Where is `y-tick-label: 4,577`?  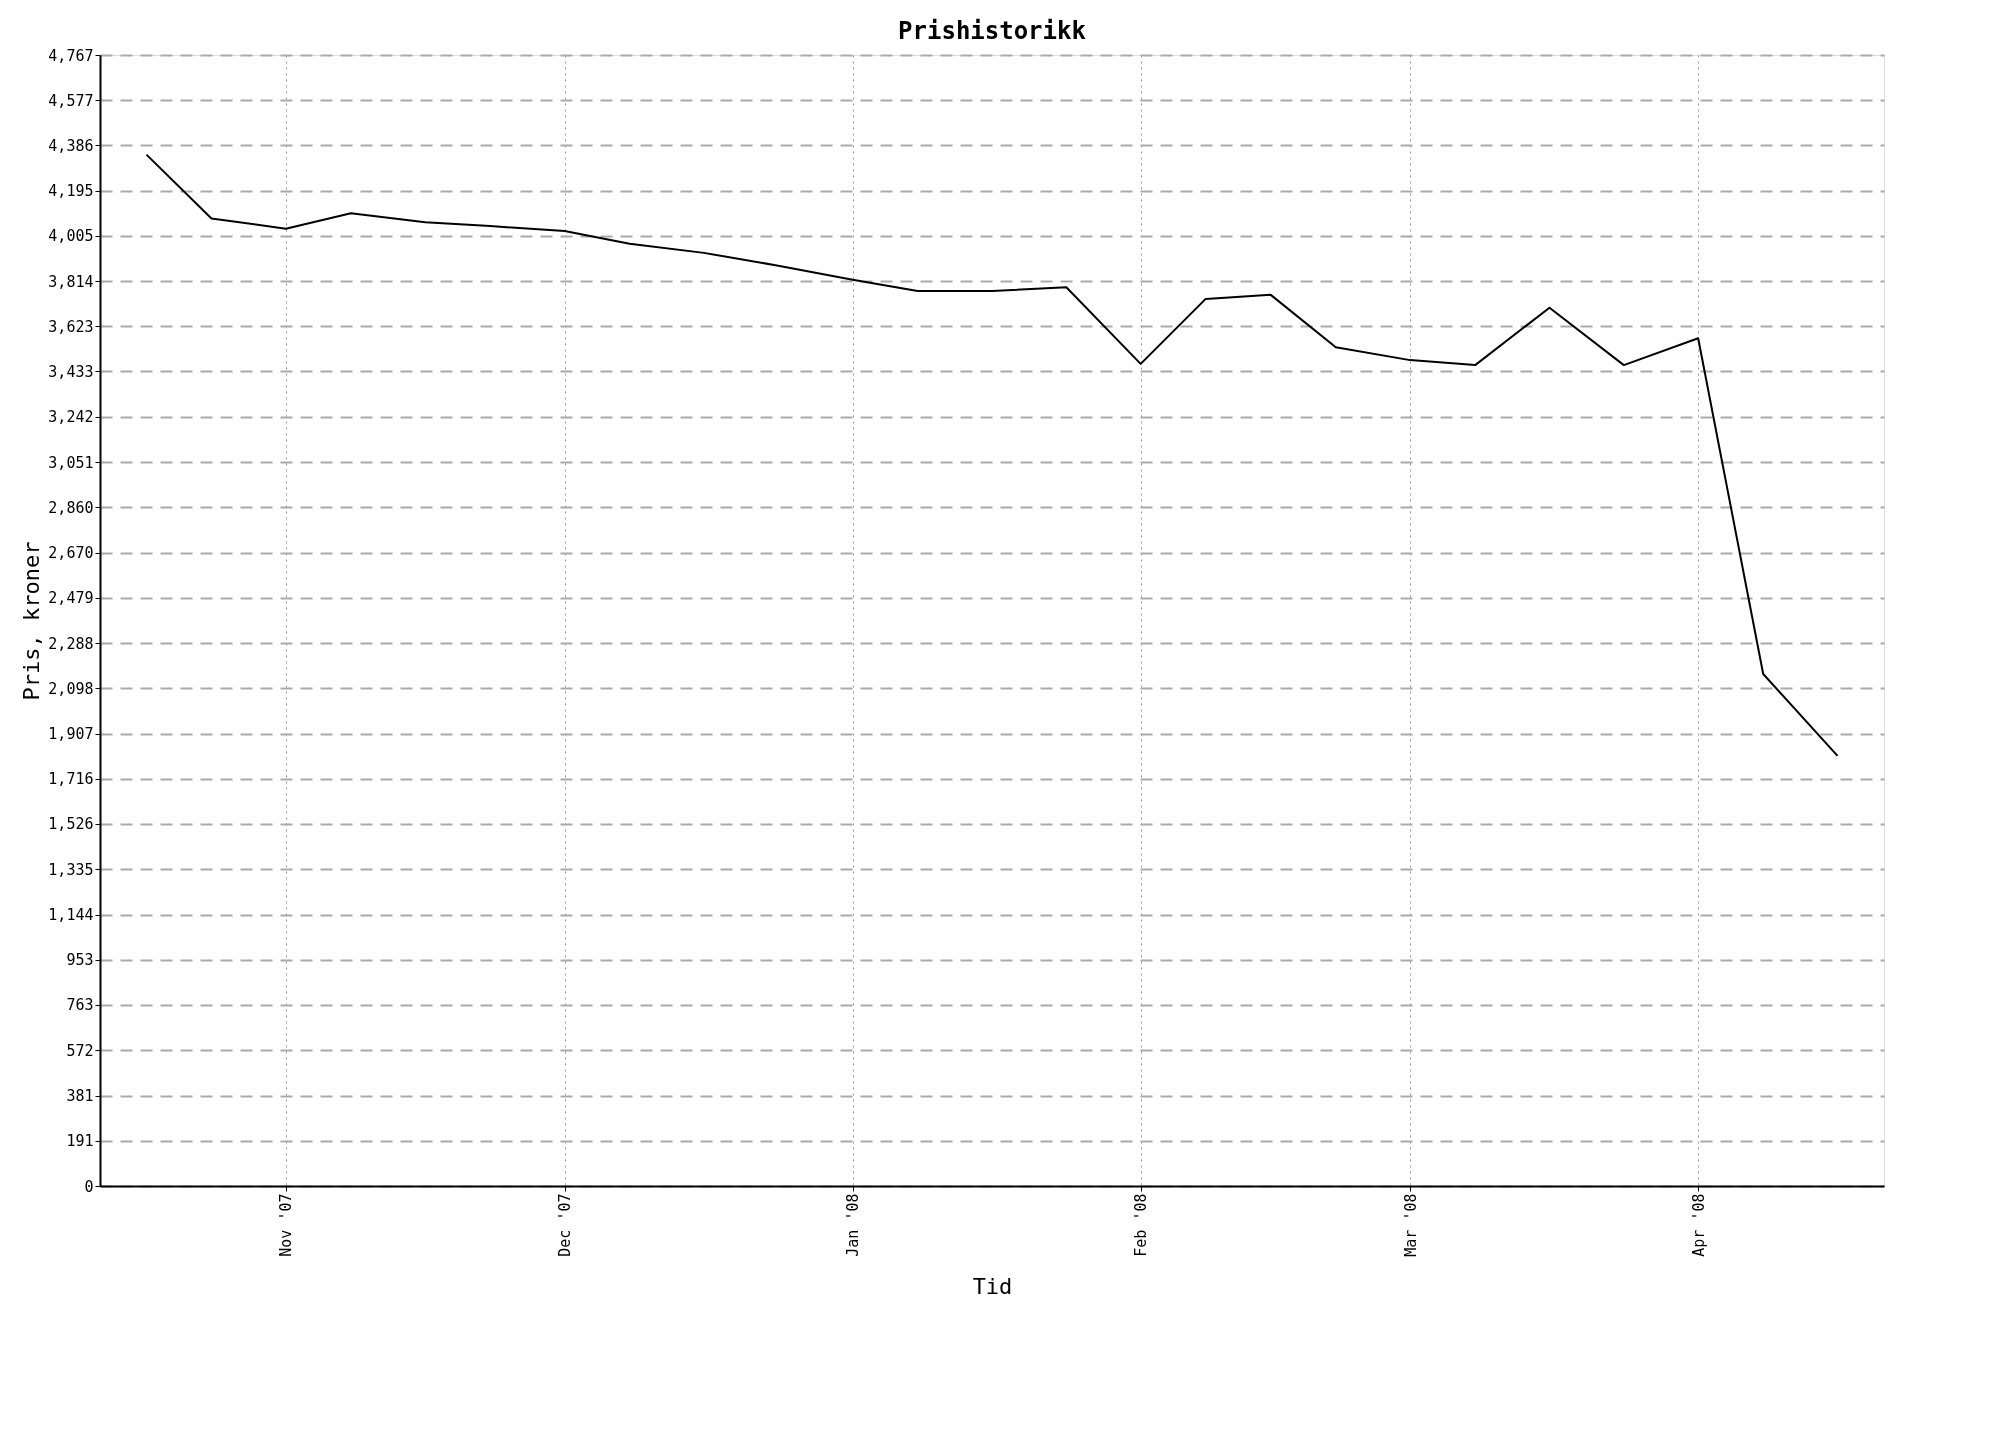
y-tick-label: 4,577 is located at coordinates (71, 100).